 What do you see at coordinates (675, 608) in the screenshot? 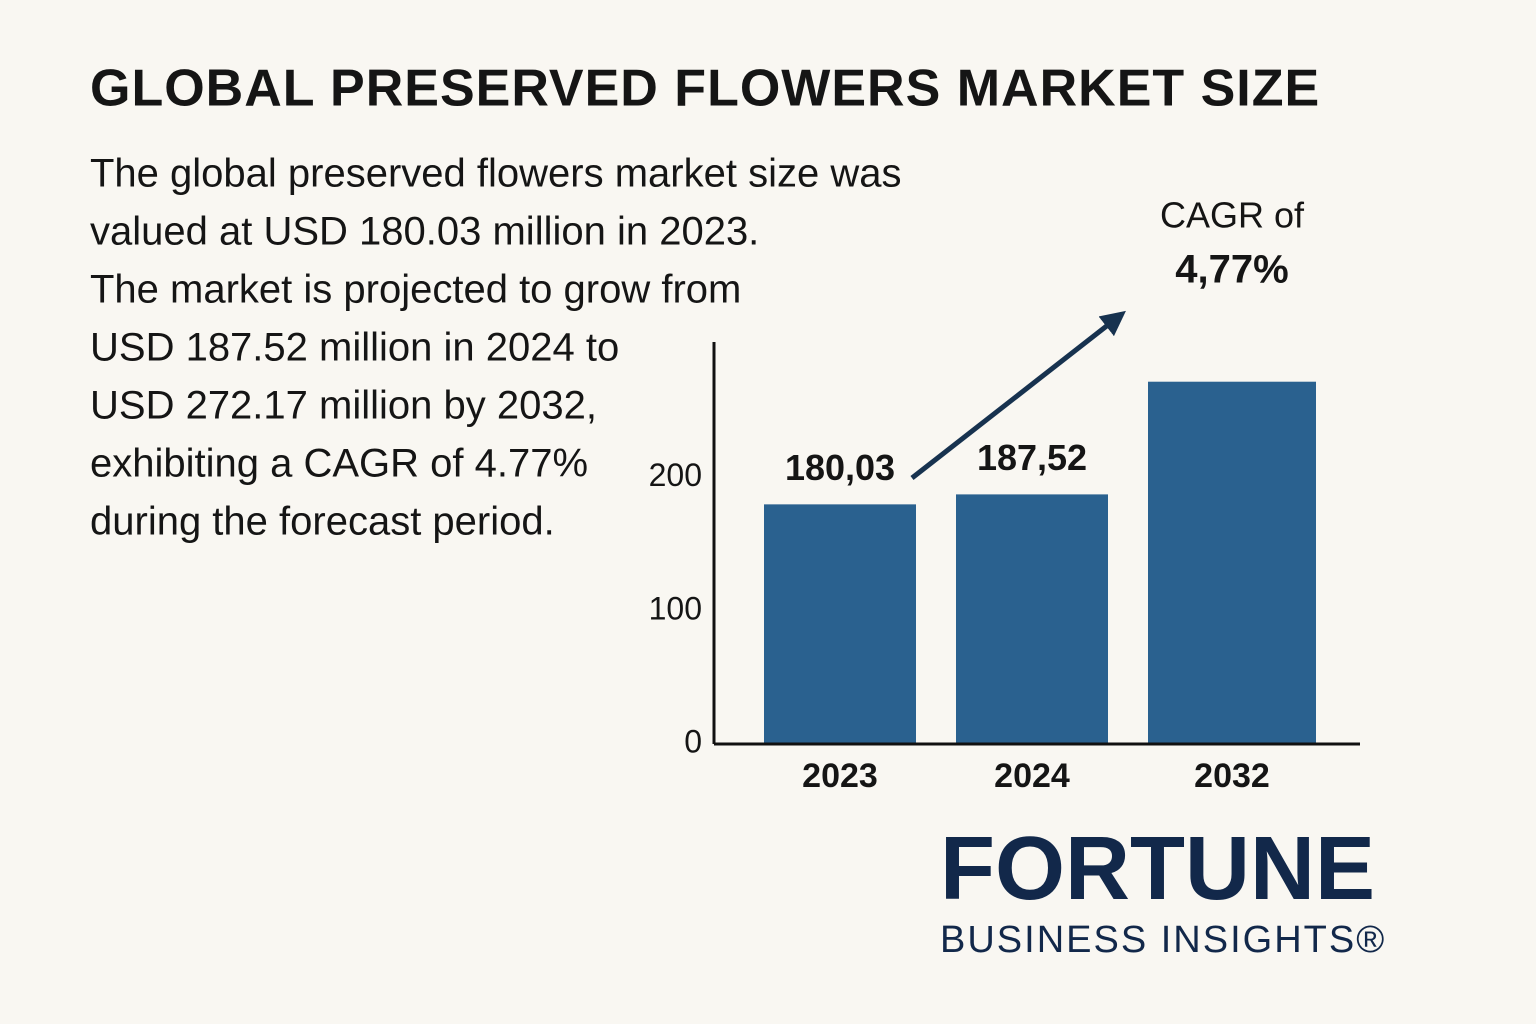
I see `y-tick-label: 100` at bounding box center [675, 608].